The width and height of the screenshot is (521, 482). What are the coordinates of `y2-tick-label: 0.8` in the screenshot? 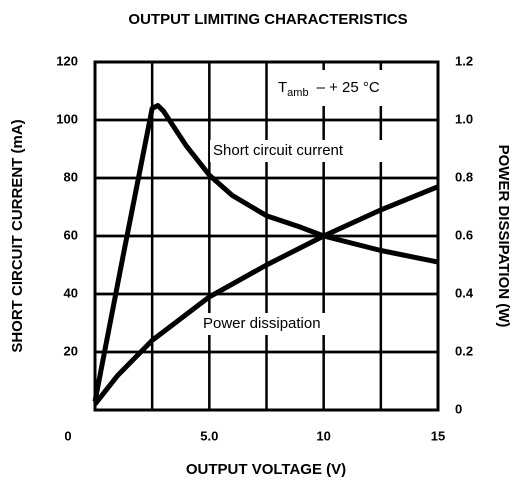 It's located at (464, 176).